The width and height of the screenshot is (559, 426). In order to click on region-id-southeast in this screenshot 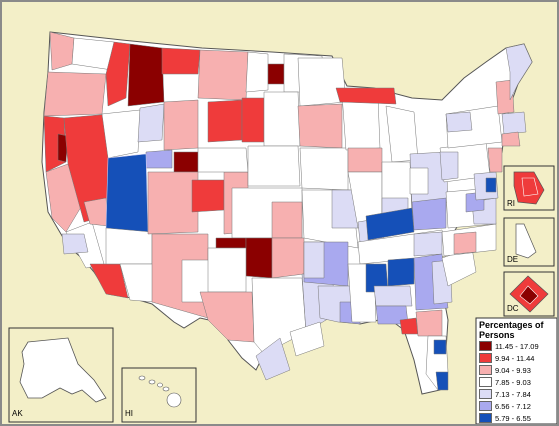, I will do `click(151, 123)`.